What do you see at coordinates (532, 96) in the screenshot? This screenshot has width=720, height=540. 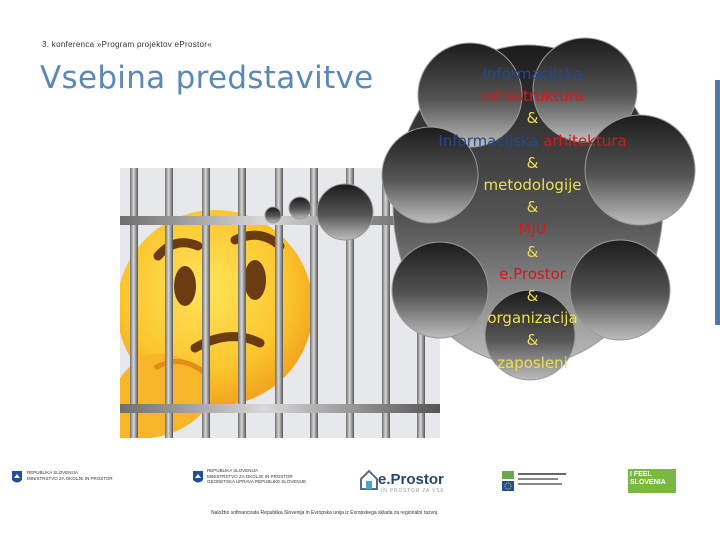 I see `thought-line-2: infrastruktura` at bounding box center [532, 96].